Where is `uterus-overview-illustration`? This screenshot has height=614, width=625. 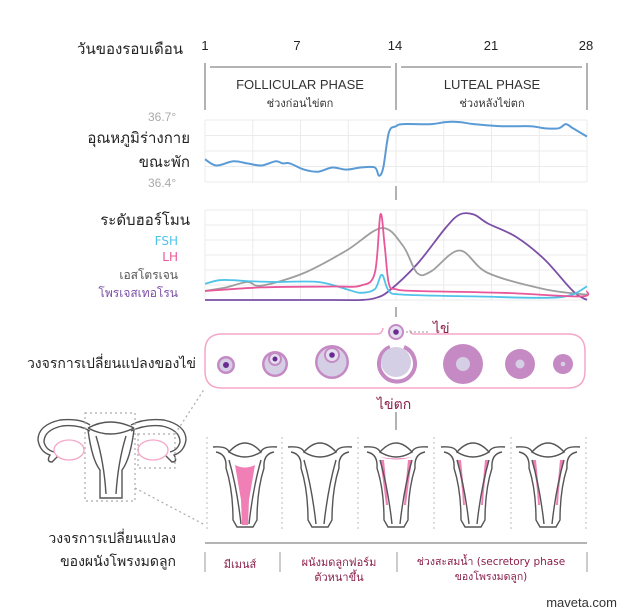
uterus-overview-illustration is located at coordinates (112, 458).